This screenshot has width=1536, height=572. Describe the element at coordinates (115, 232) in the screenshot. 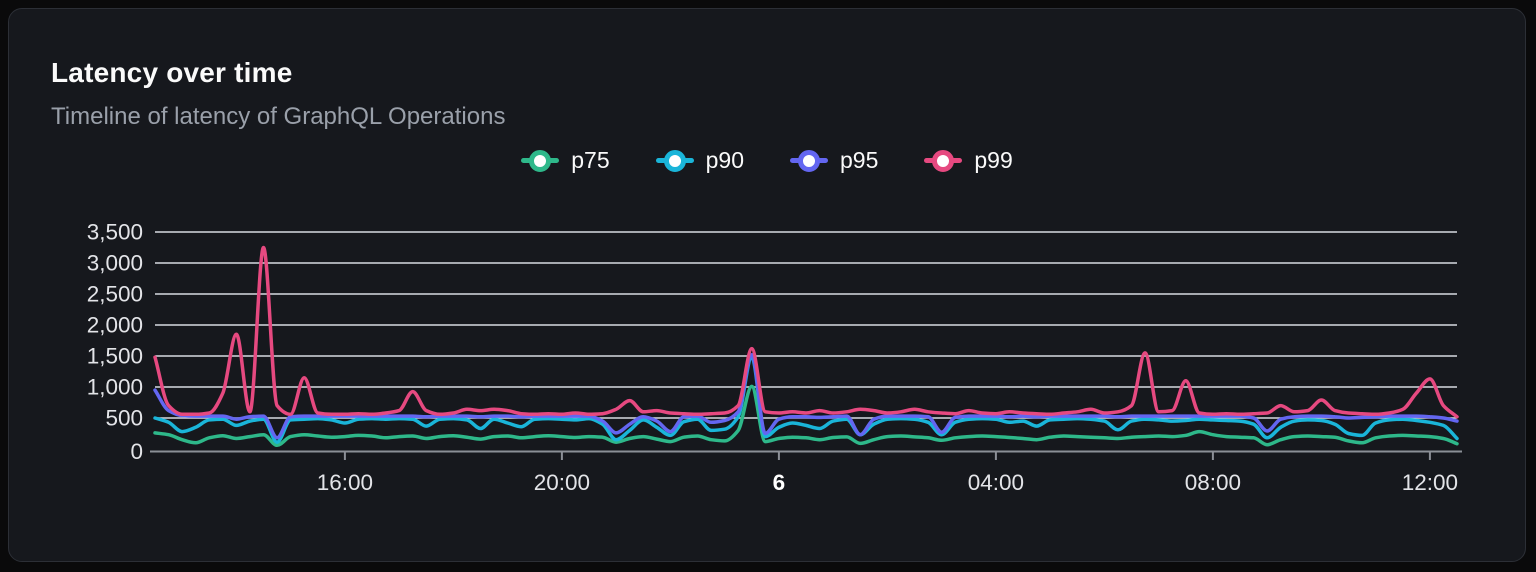

I see `y-axis-label-3,500: 3,500` at that location.